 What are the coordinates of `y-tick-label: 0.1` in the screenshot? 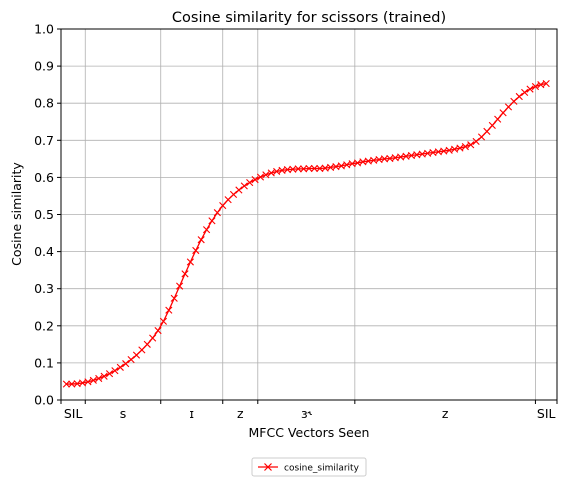 It's located at (44, 362).